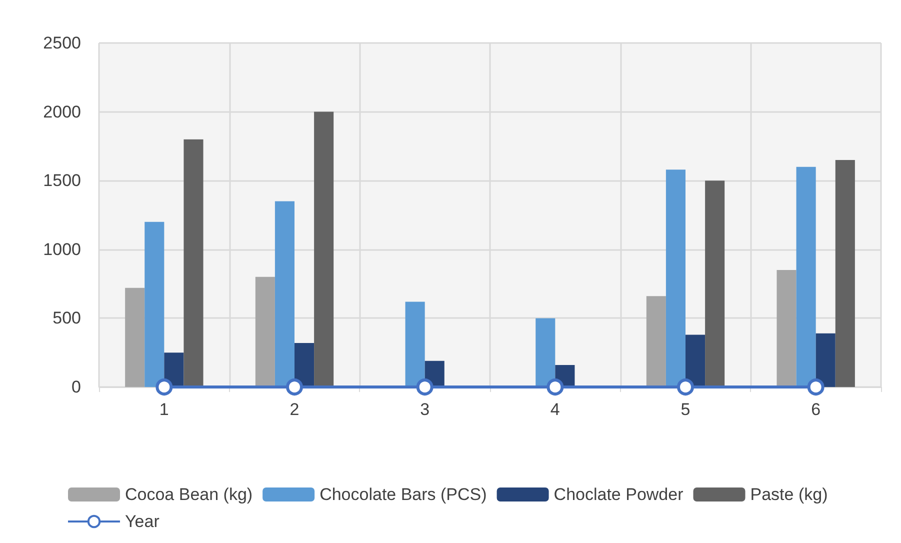 The width and height of the screenshot is (901, 543). I want to click on legend-label: Chocolate Bars (PCS), so click(403, 494).